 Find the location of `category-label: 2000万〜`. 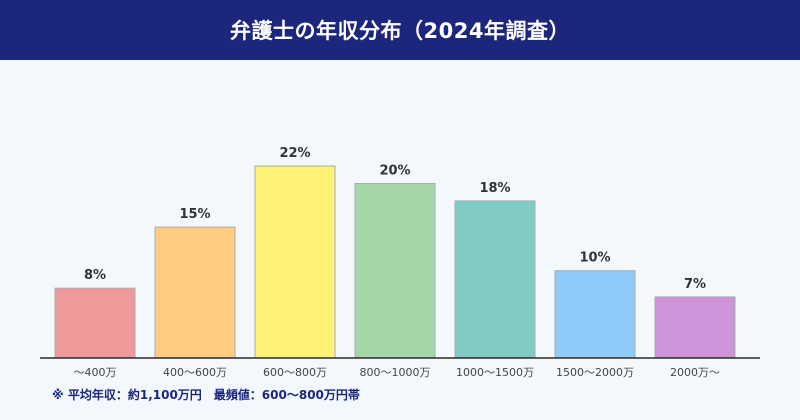

category-label: 2000万〜 is located at coordinates (695, 372).